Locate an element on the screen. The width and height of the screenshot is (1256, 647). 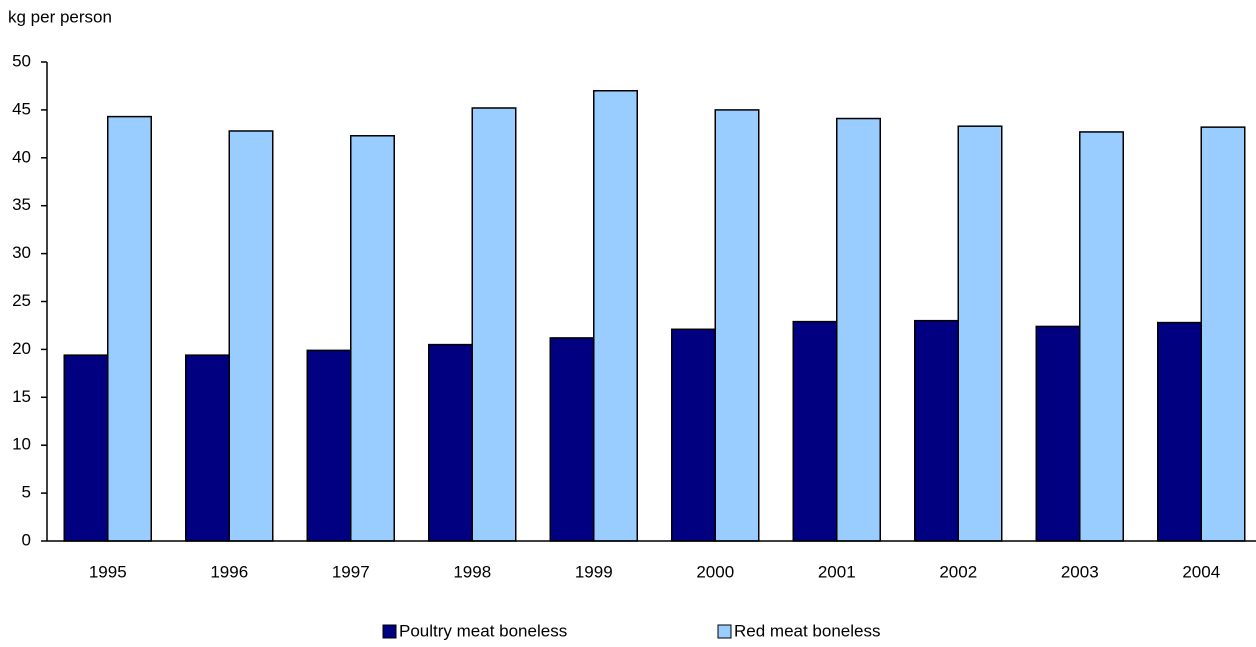
x-tick-label: 2004 is located at coordinates (1201, 571).